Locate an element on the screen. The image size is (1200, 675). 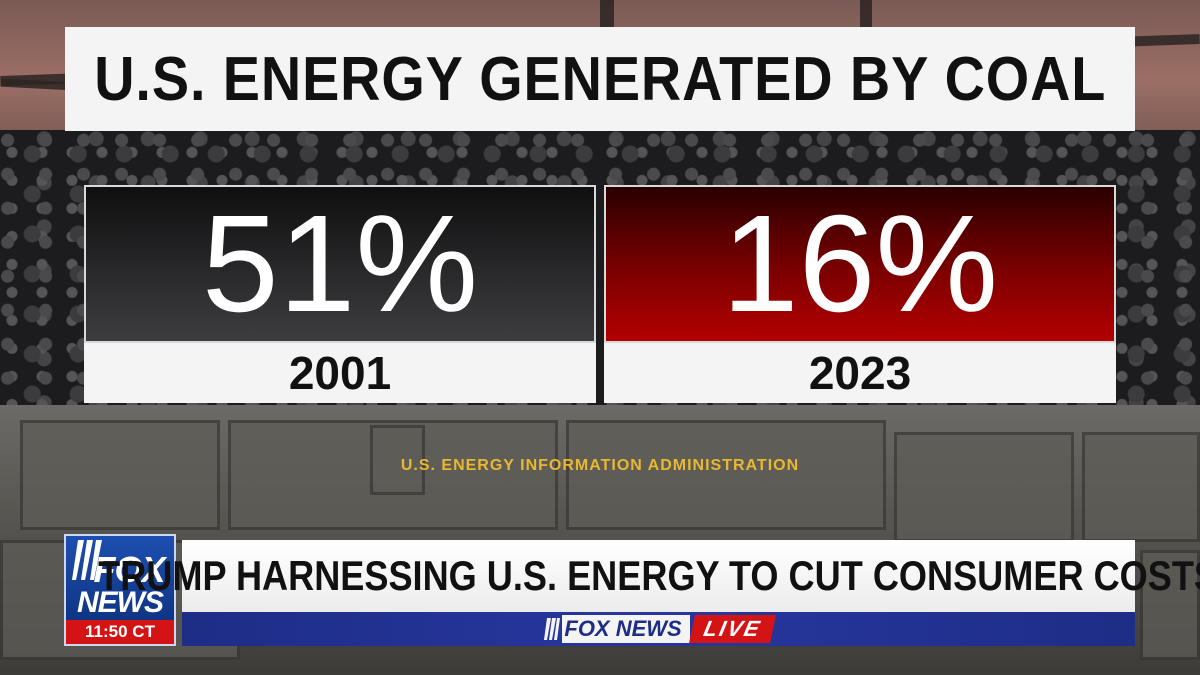
stat-value-box: 16% is located at coordinates (860, 264).